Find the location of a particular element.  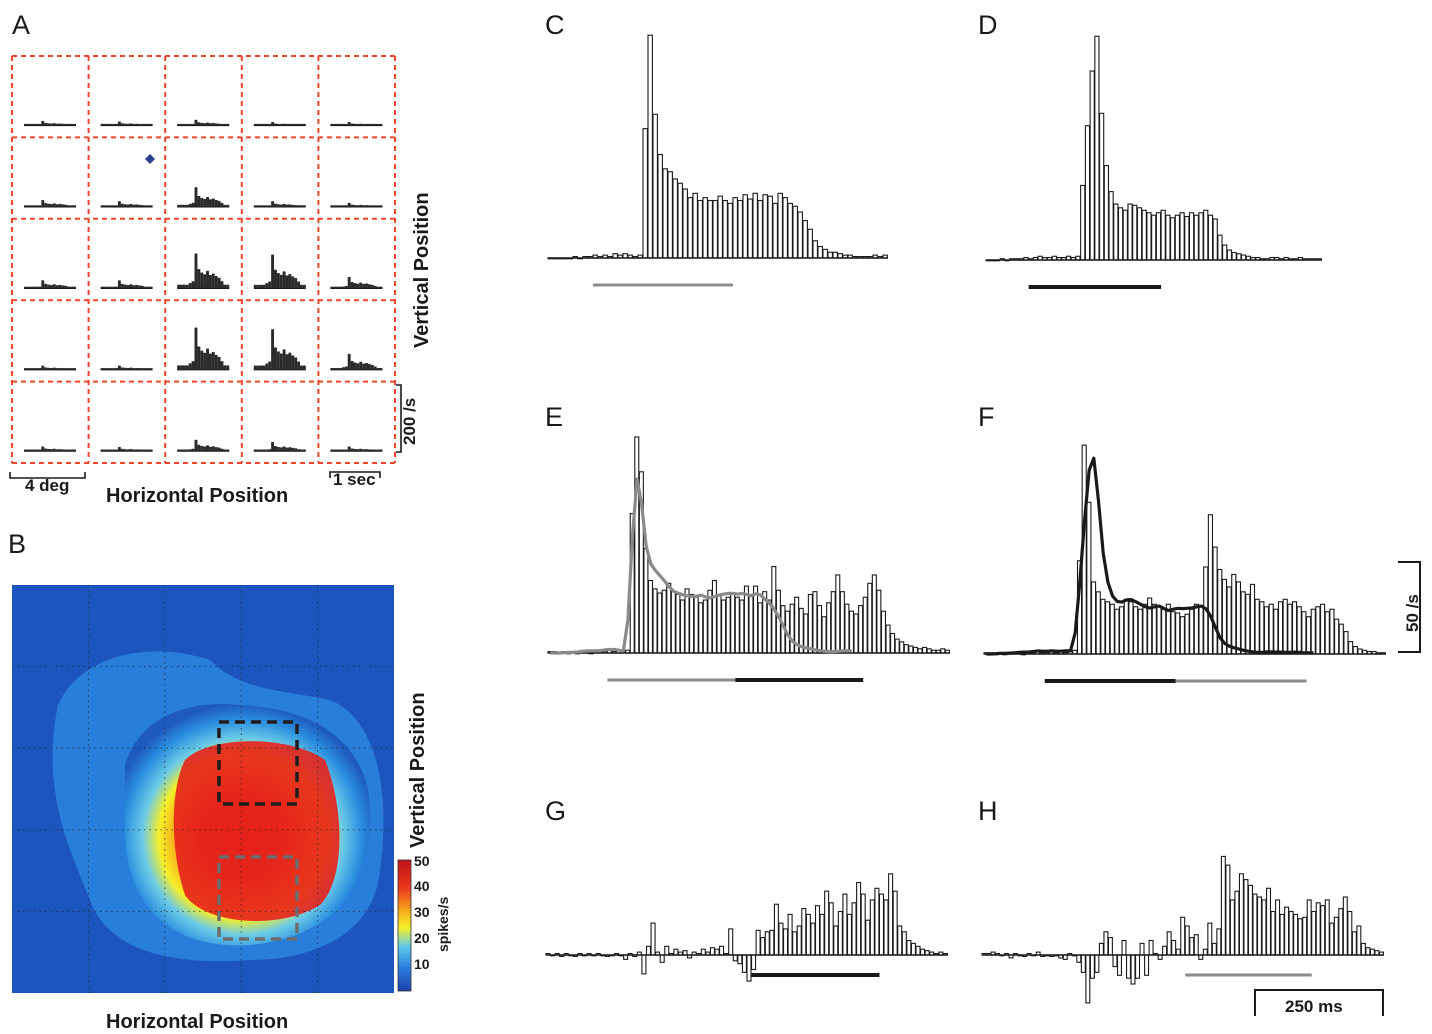

scale-bar-rate-right is located at coordinates (1409, 607).